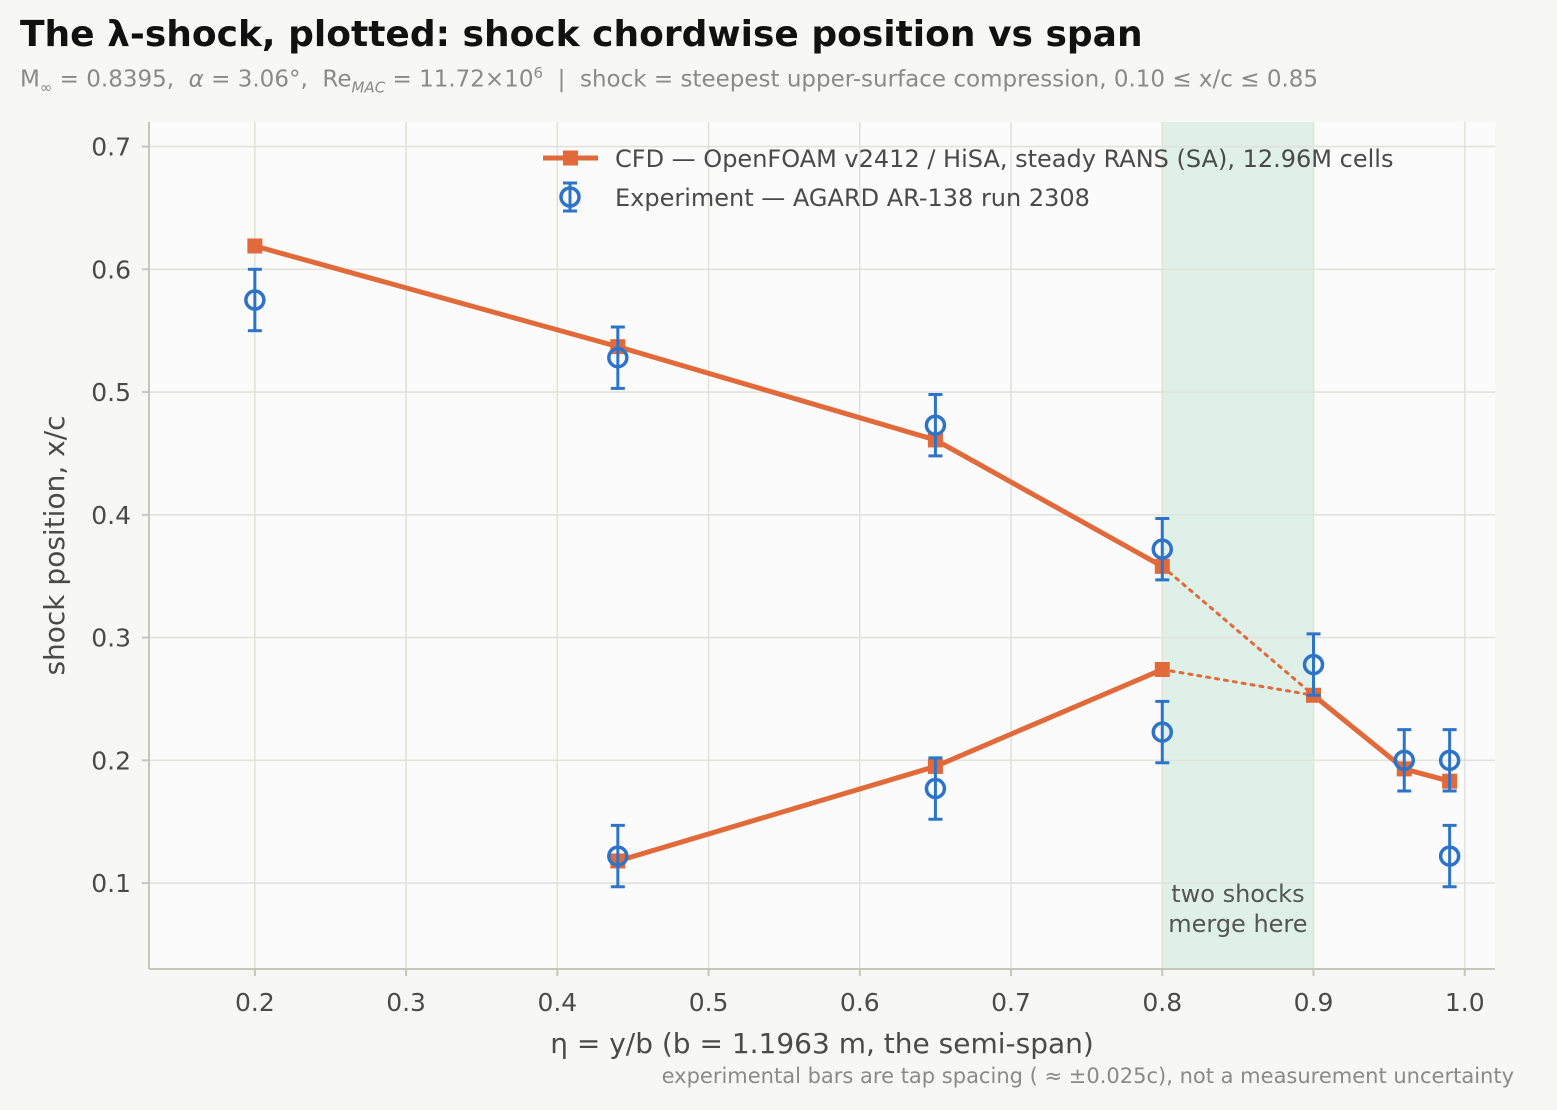  Describe the element at coordinates (1237, 894) in the screenshot. I see `merge-annotation-line: two shocks` at that location.